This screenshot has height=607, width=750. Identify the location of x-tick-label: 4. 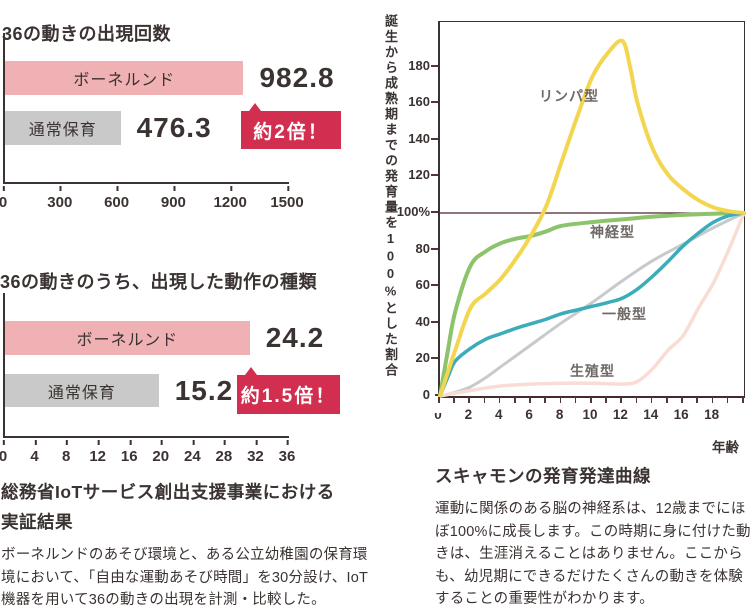
(499, 414).